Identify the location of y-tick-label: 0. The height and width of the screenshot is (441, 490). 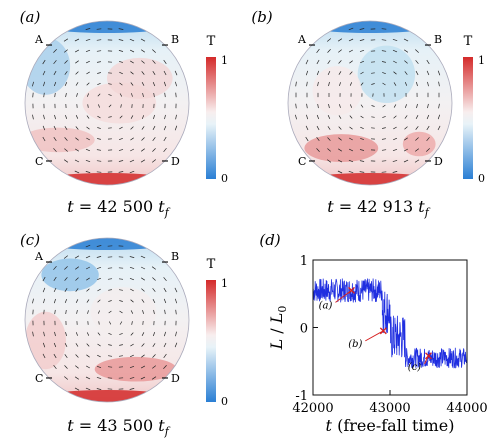
(304, 329).